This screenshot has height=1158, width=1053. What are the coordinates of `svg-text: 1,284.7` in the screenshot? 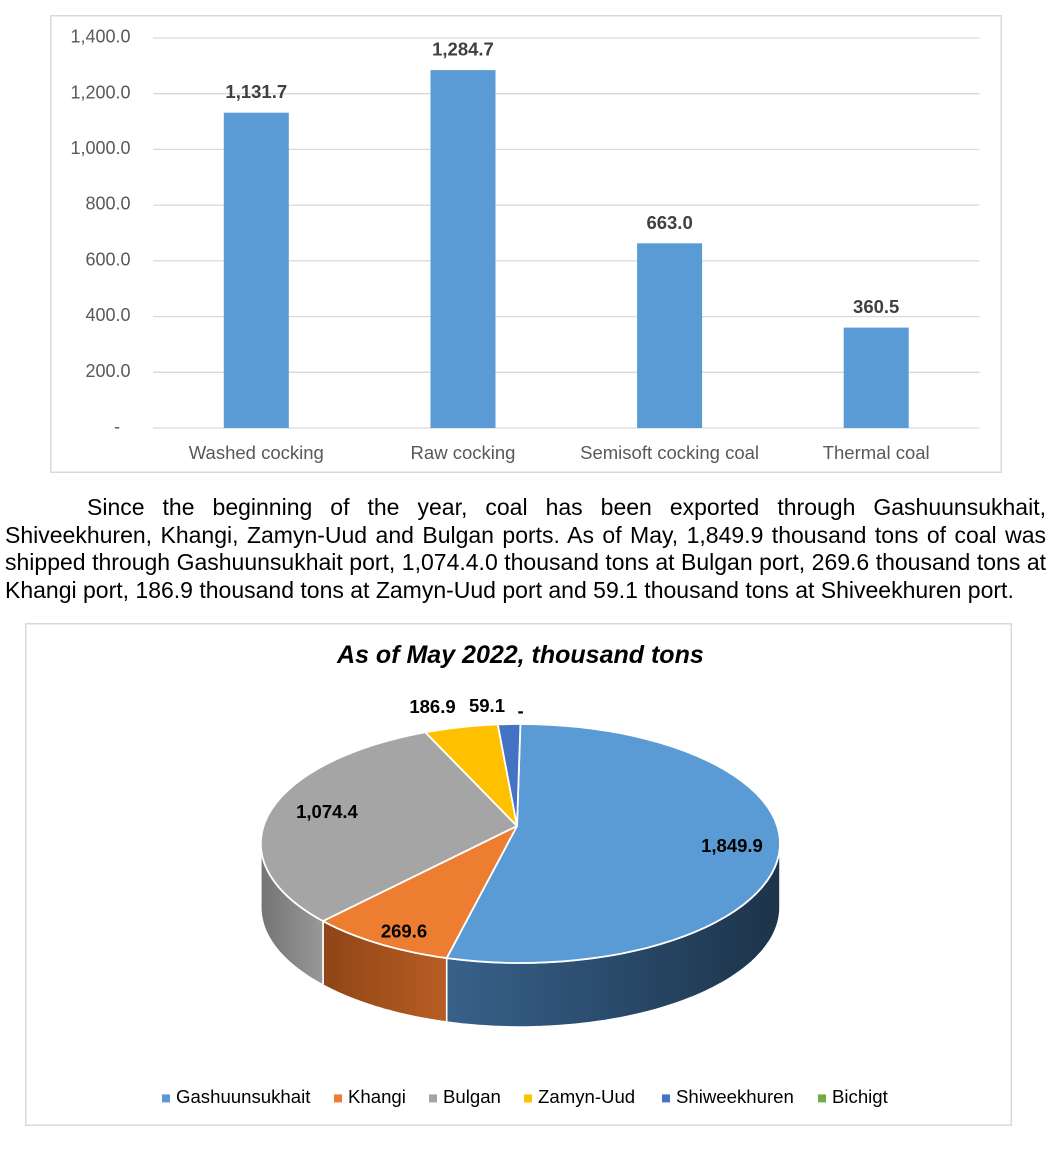 It's located at (463, 49).